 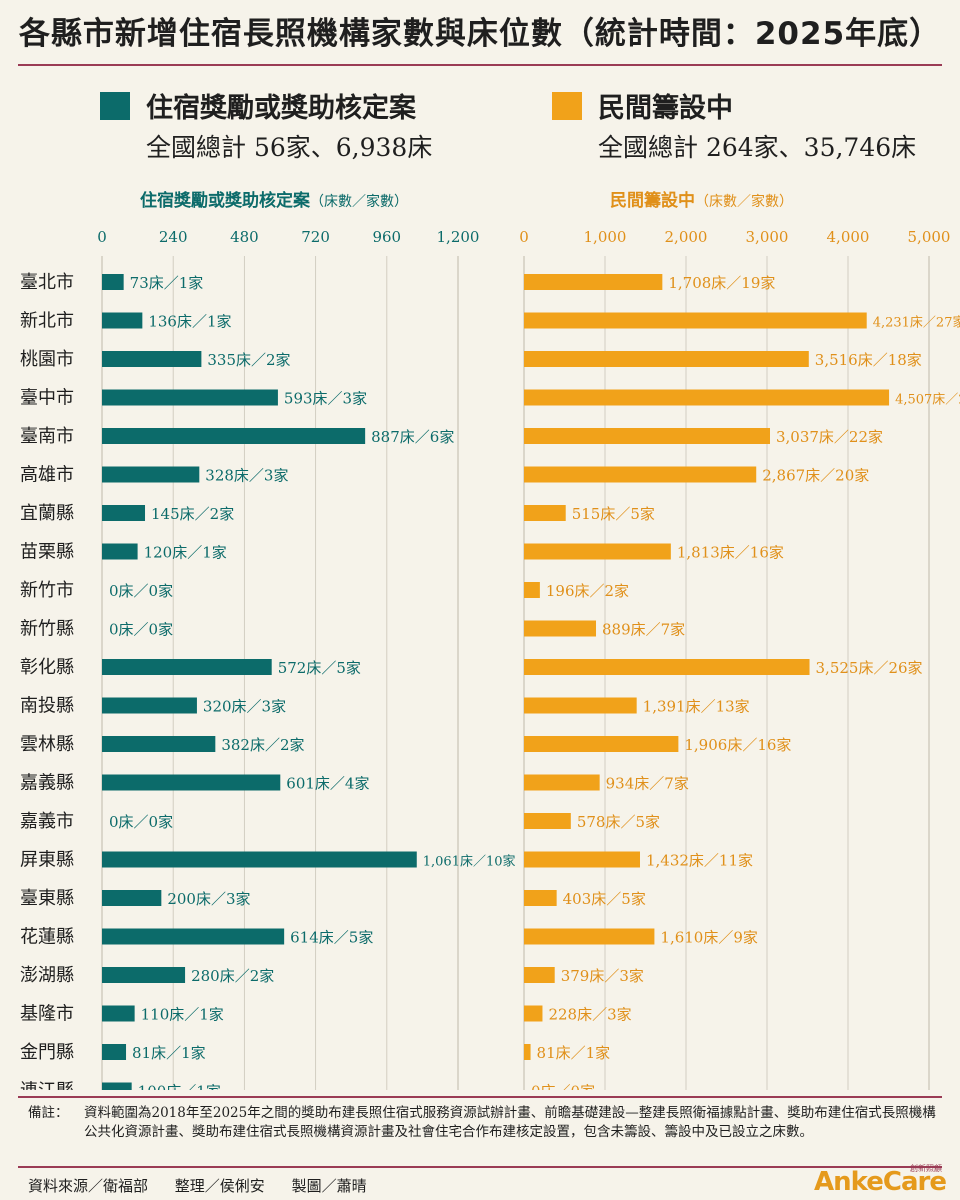 I want to click on category-label: 新北市, so click(x=47, y=321).